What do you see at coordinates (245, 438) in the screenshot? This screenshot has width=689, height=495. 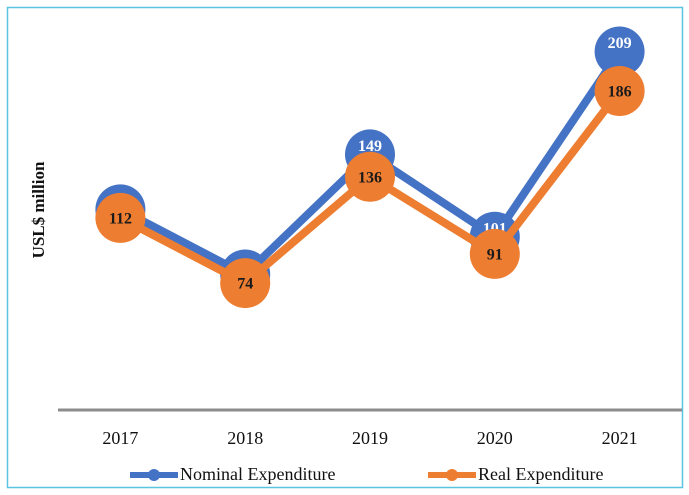 I see `x-tick-label: 2018` at bounding box center [245, 438].